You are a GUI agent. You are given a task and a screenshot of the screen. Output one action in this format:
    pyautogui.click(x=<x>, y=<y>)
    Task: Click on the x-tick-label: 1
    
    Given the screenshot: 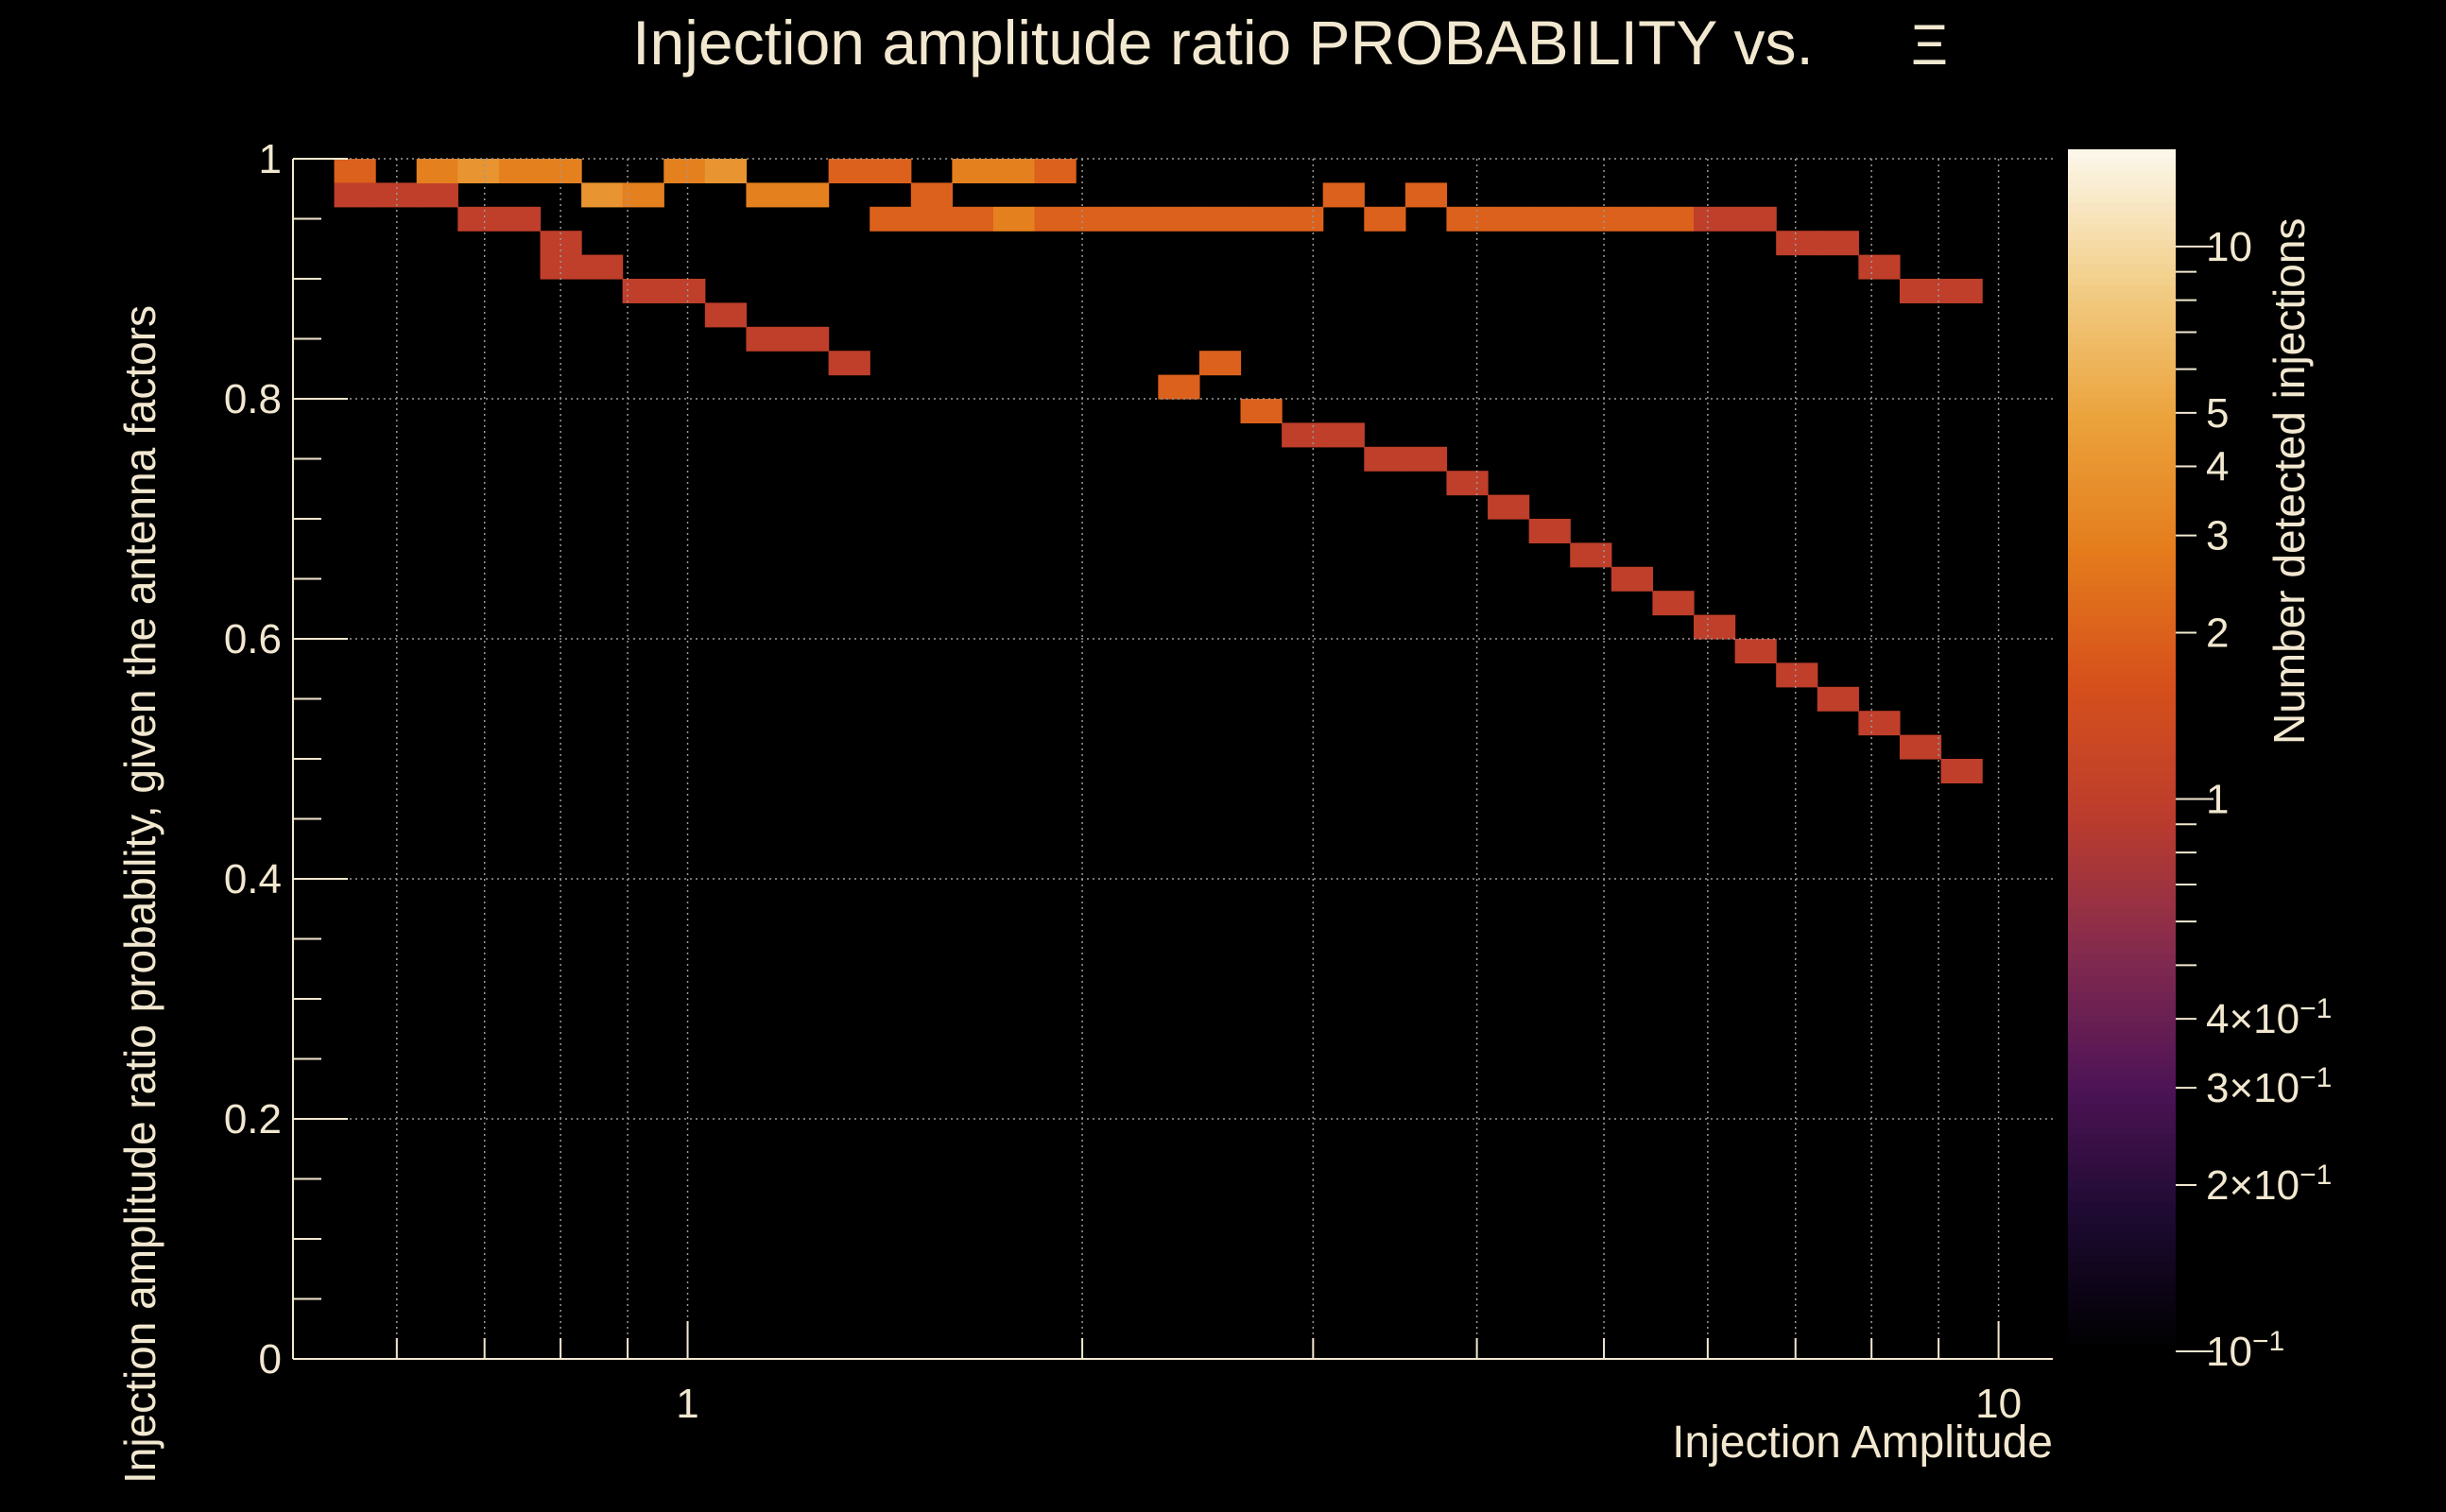 What is the action you would take?
    pyautogui.click(x=687, y=1404)
    